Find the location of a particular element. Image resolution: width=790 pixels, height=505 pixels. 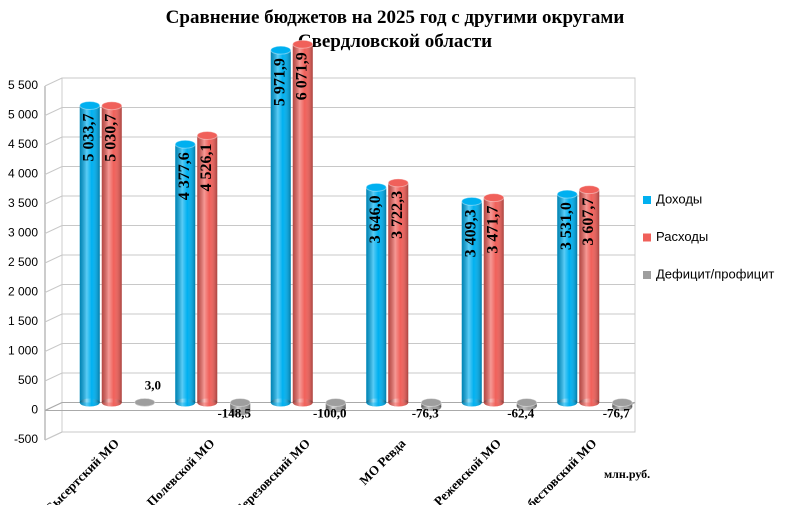

x-tick-label: Сысертский МО is located at coordinates (82, 470).